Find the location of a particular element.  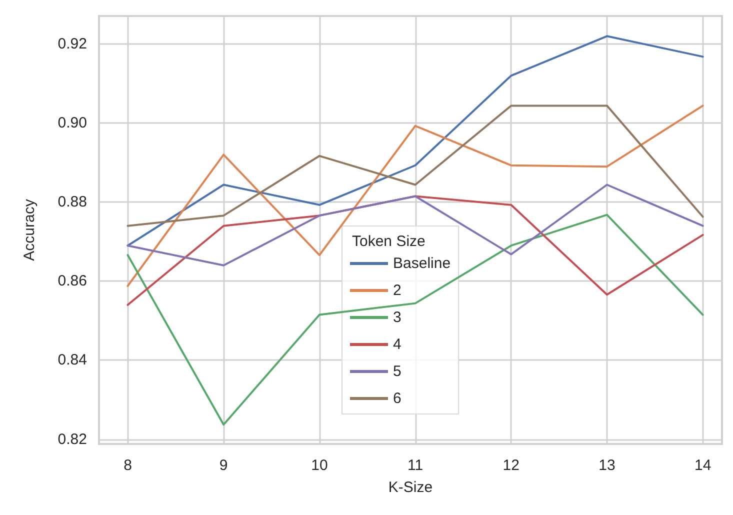

y-tick-label: 0.84 is located at coordinates (72, 360).